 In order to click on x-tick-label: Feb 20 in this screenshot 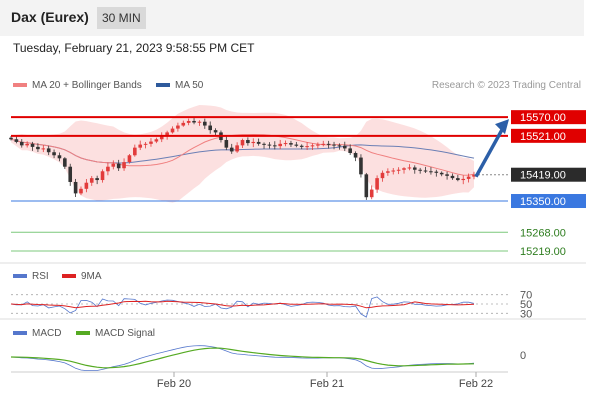, I will do `click(174, 384)`.